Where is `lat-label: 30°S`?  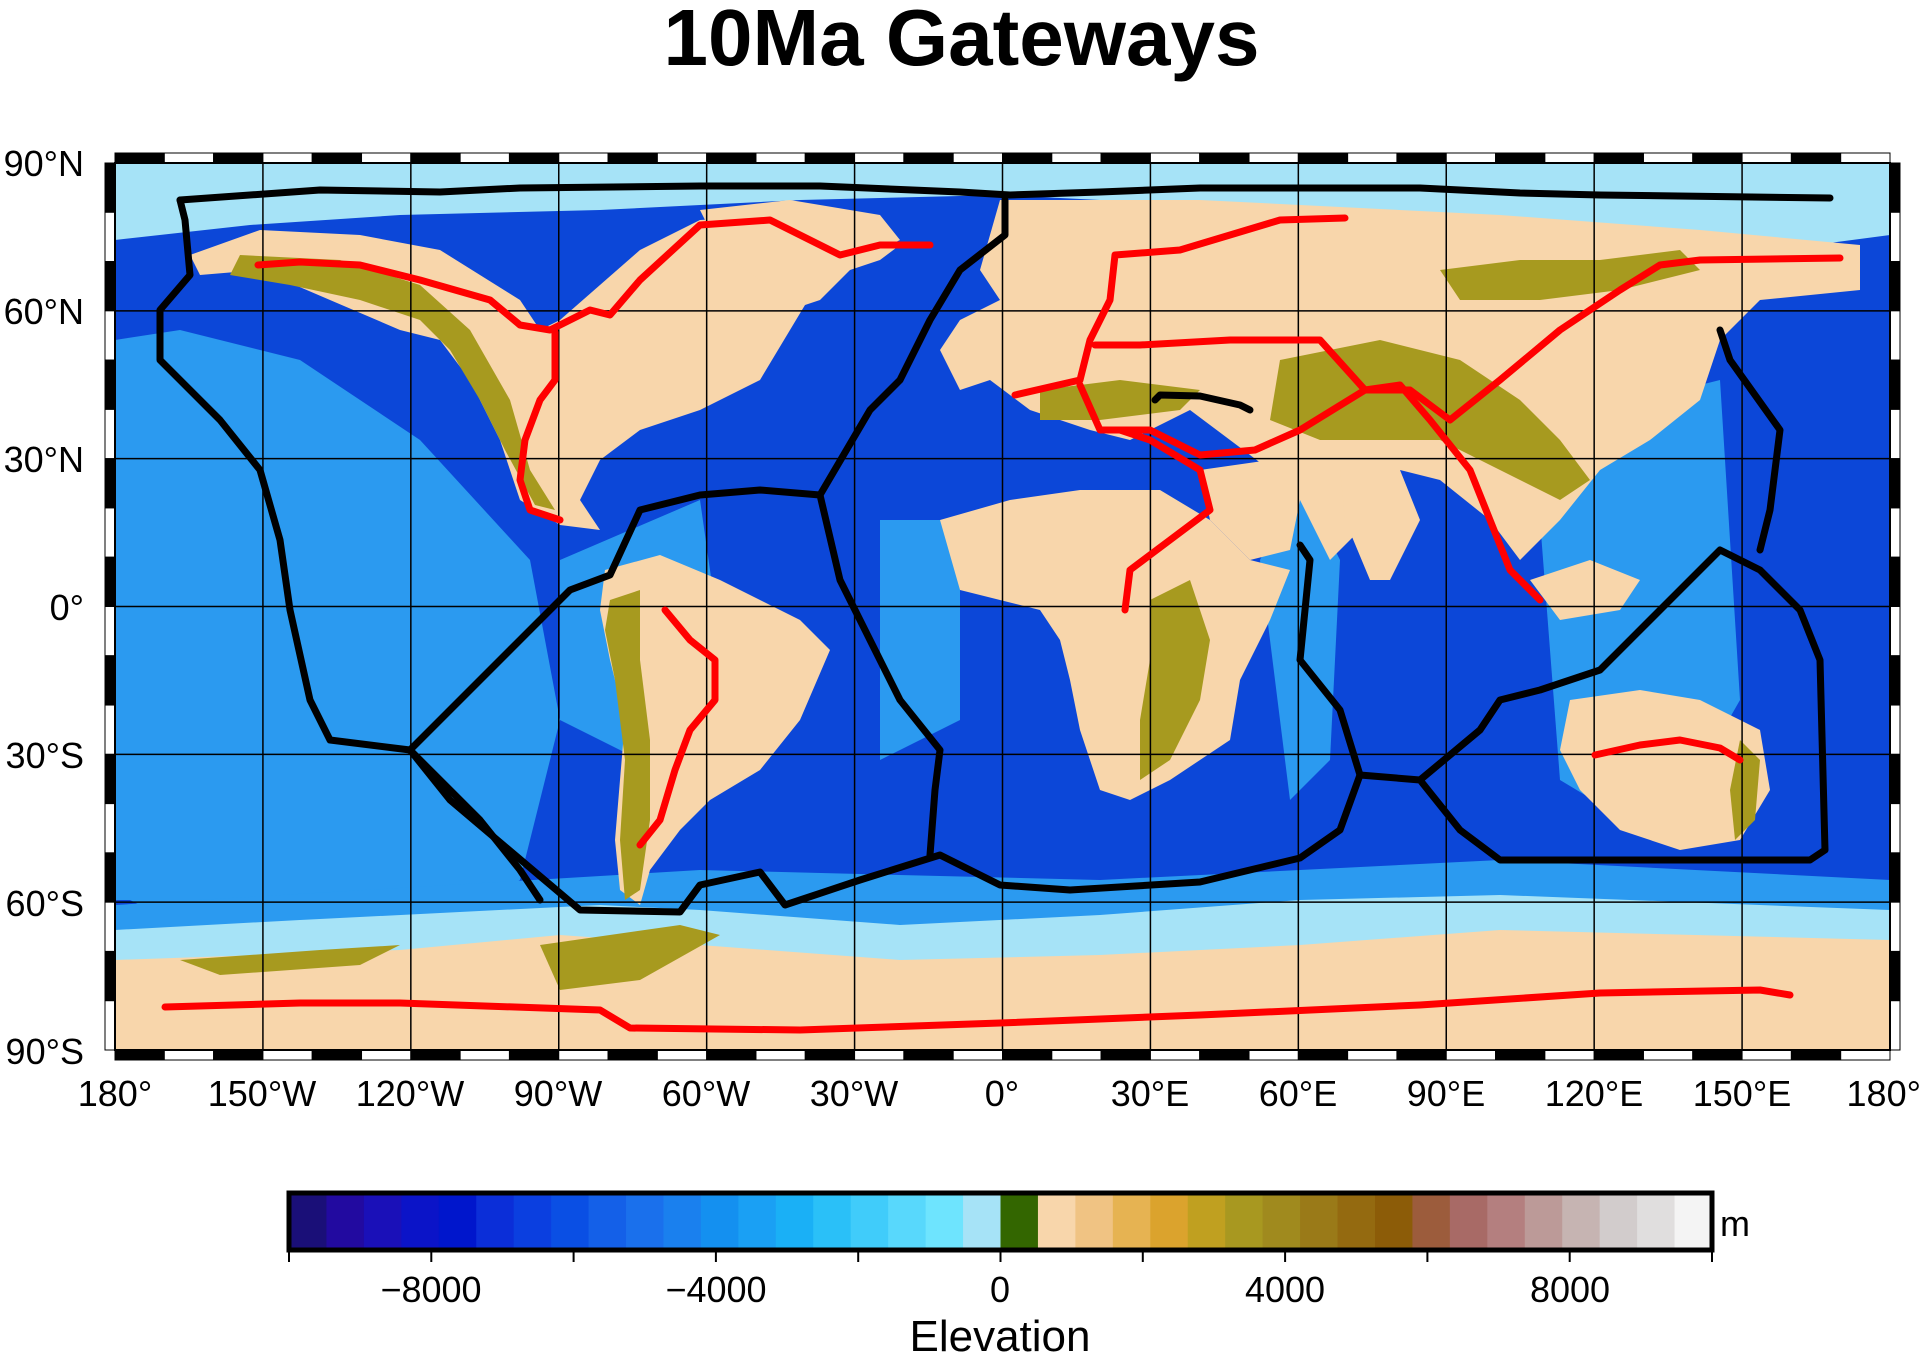
lat-label: 30°S is located at coordinates (45, 755).